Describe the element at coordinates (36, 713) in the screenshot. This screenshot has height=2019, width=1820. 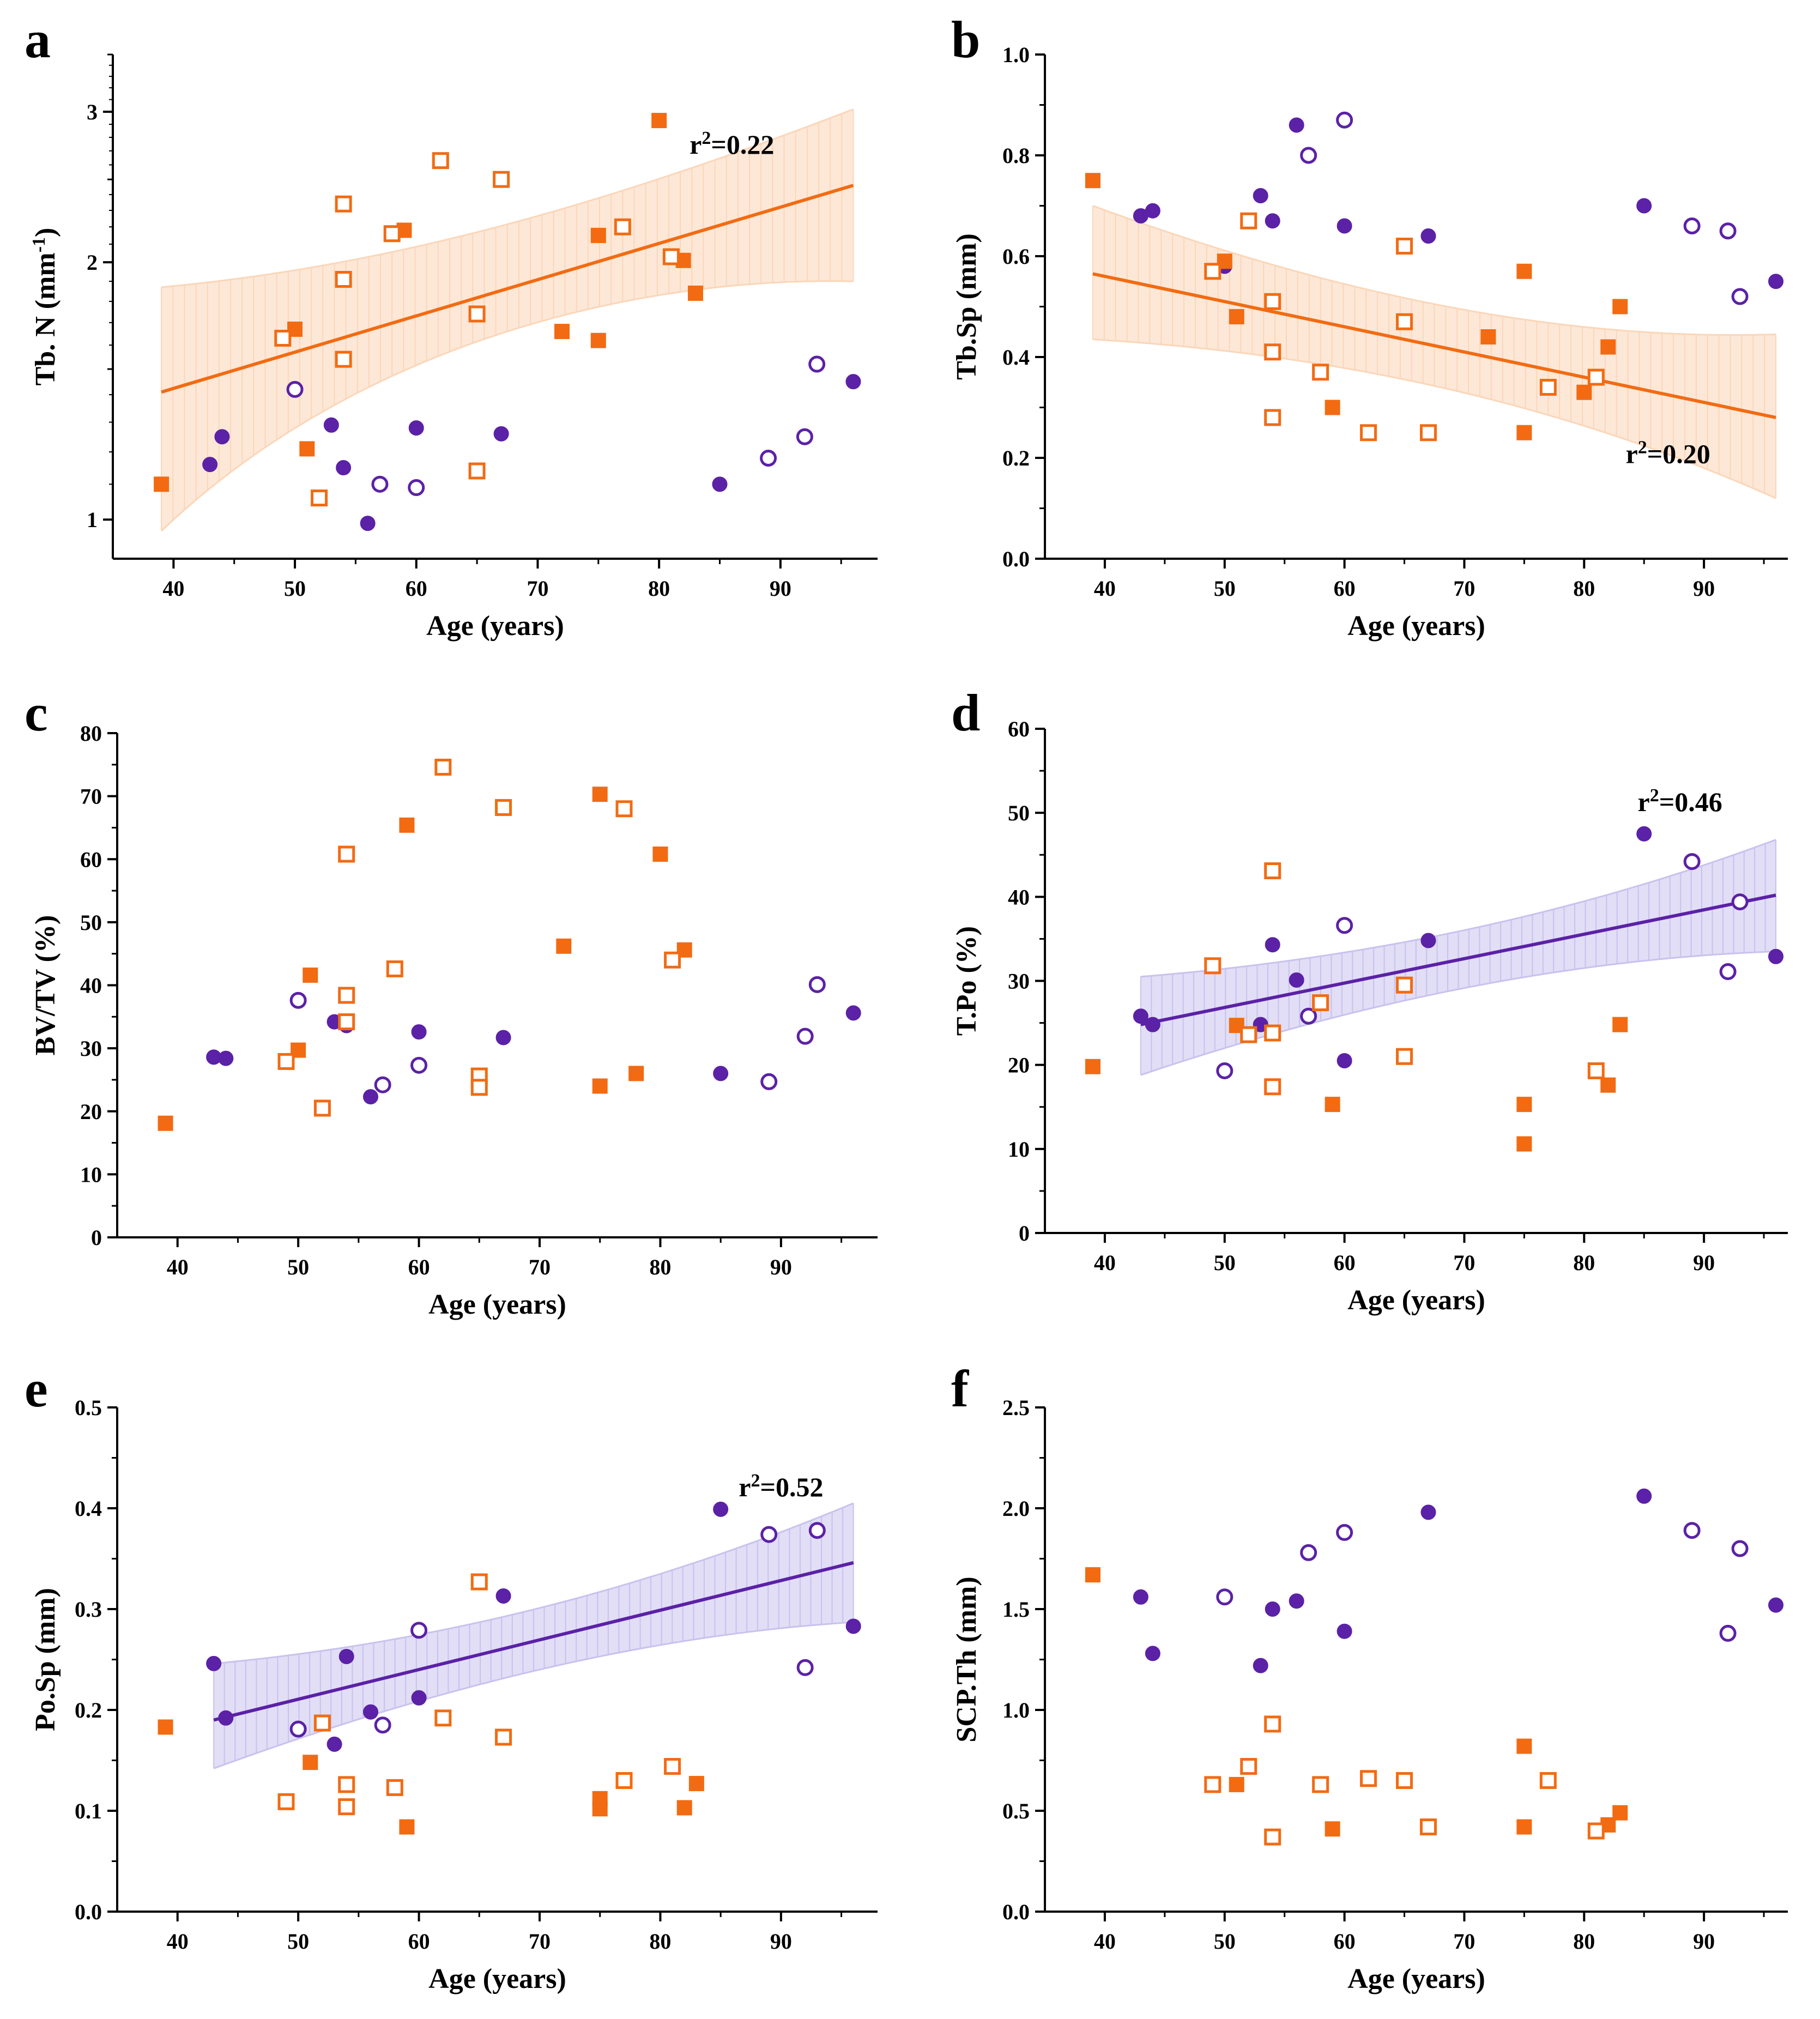
I see `panel-label: c` at that location.